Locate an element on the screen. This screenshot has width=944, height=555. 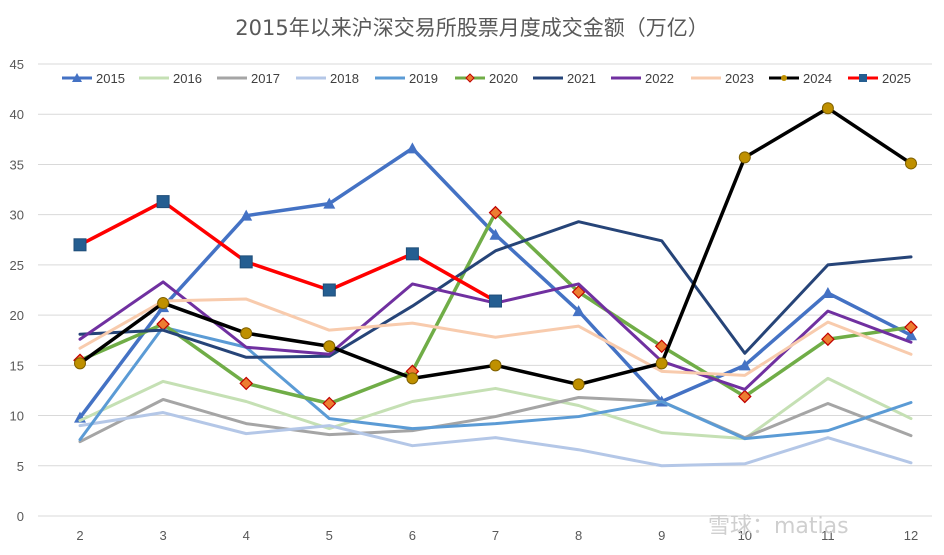
legend-label: 2015 is located at coordinates (110, 78).